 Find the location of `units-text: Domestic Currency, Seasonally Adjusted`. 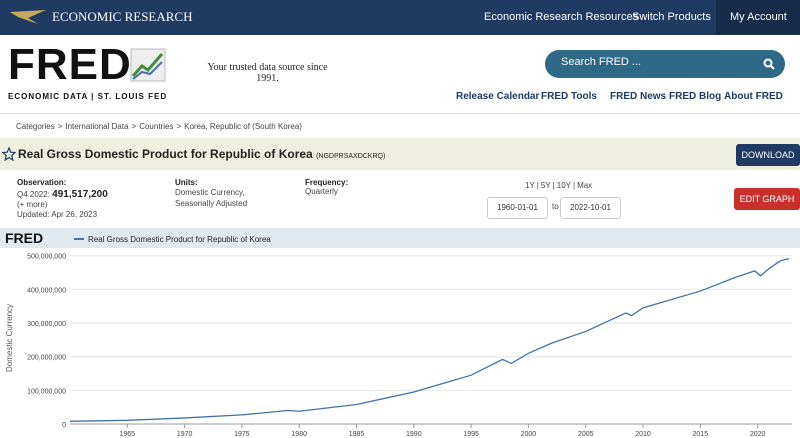

units-text: Domestic Currency, Seasonally Adjusted is located at coordinates (211, 198).